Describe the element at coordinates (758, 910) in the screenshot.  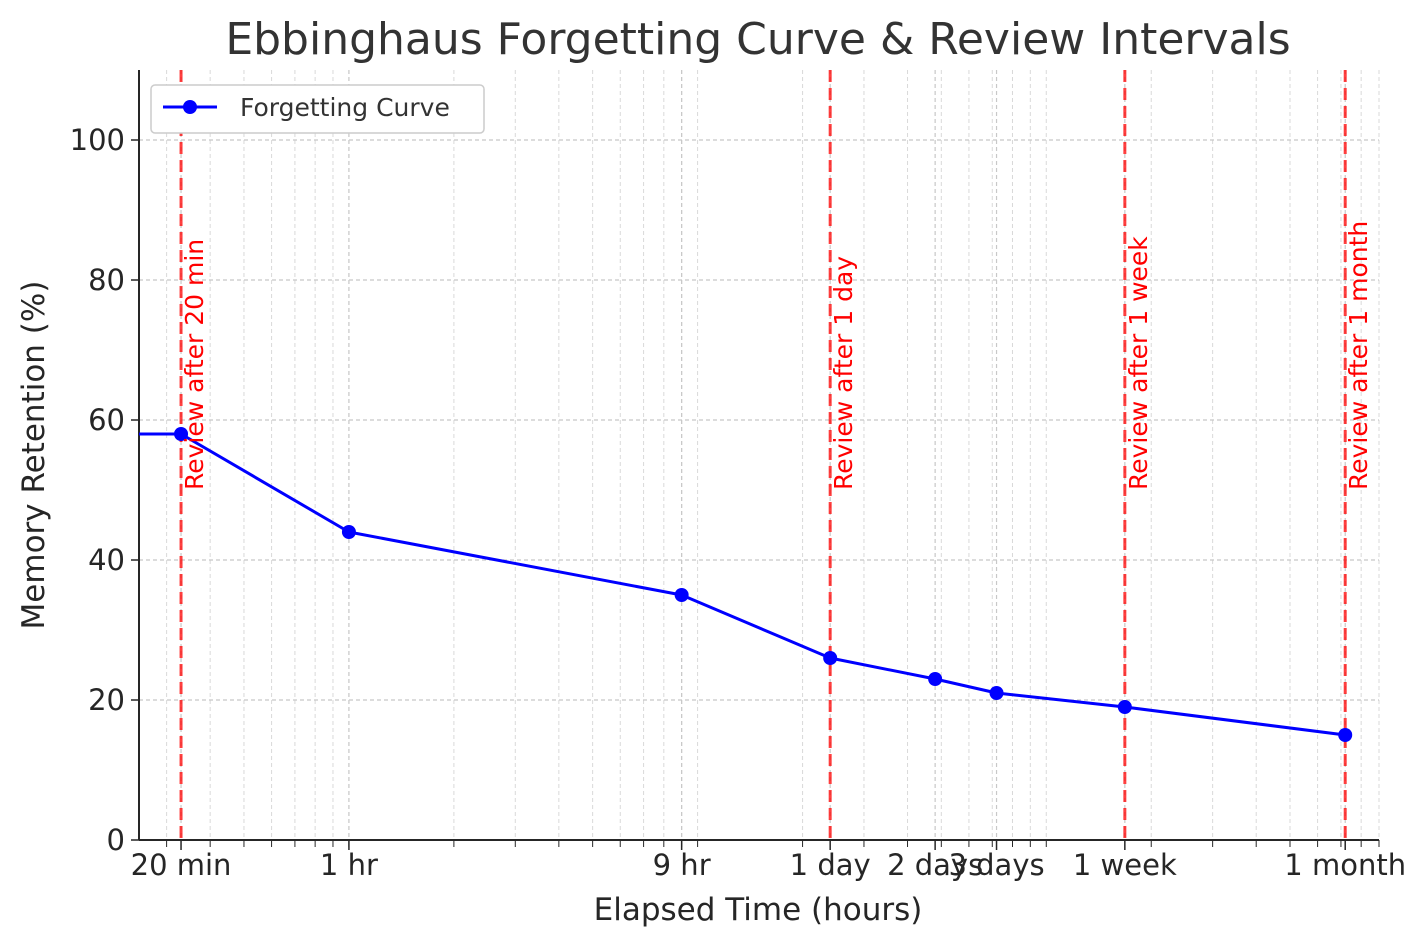
I see `x-axis-label: Elapsed Time (hours)` at that location.